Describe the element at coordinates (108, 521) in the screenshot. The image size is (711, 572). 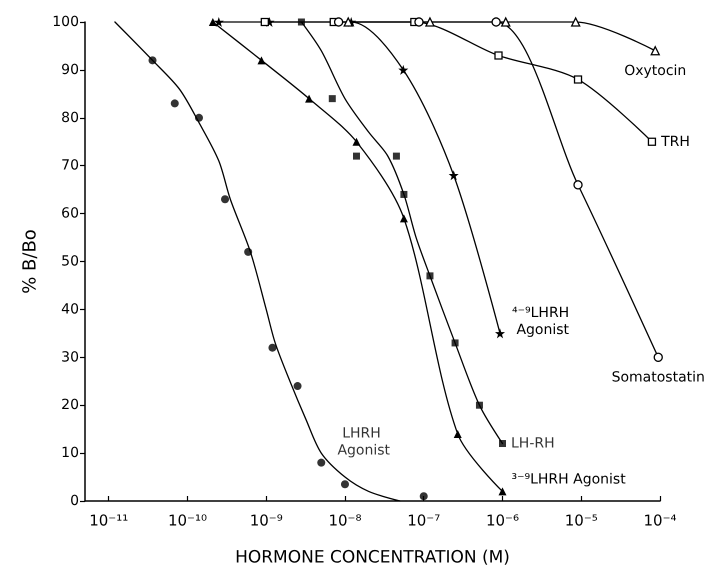
I see `x-tick-label: 10⁻¹¹` at that location.